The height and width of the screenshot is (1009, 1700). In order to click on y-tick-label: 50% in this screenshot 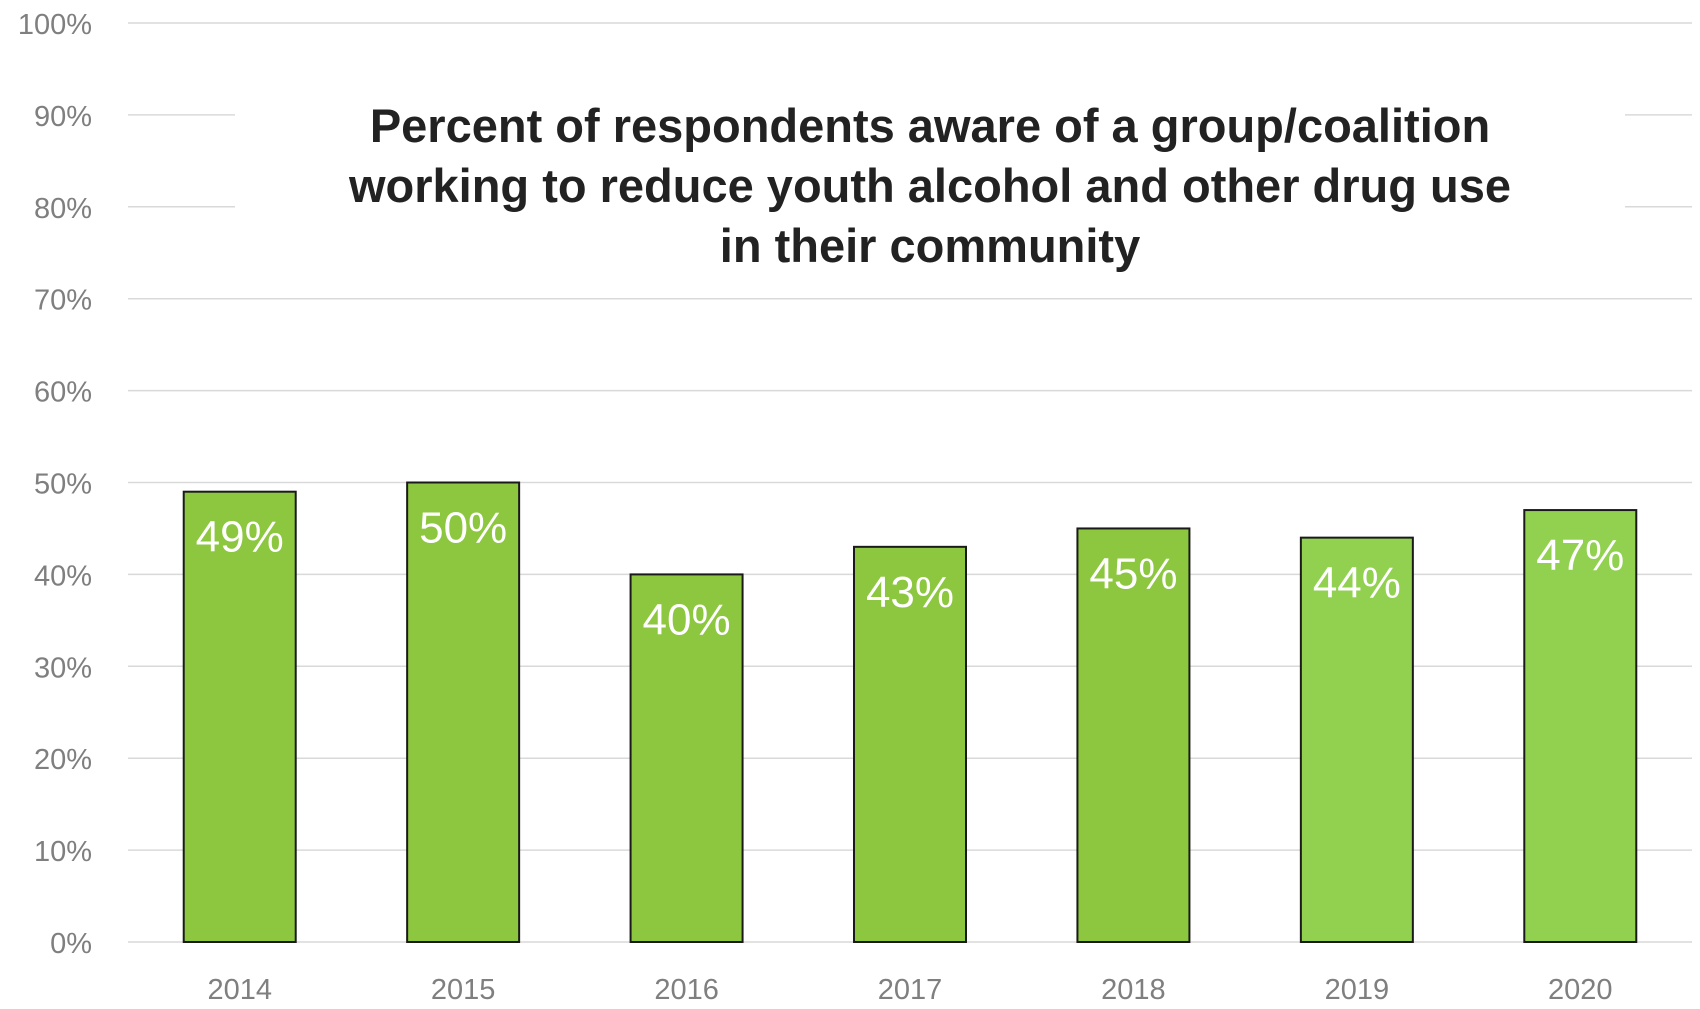, I will do `click(63, 485)`.